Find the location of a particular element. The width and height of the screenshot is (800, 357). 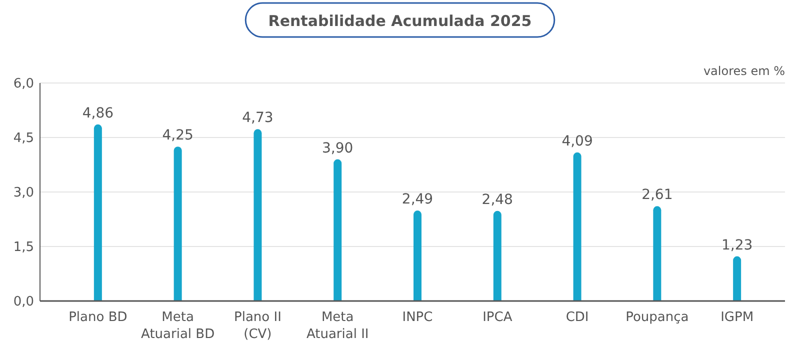

chart-title: Rentabilidade Acumulada 2025 is located at coordinates (400, 21).